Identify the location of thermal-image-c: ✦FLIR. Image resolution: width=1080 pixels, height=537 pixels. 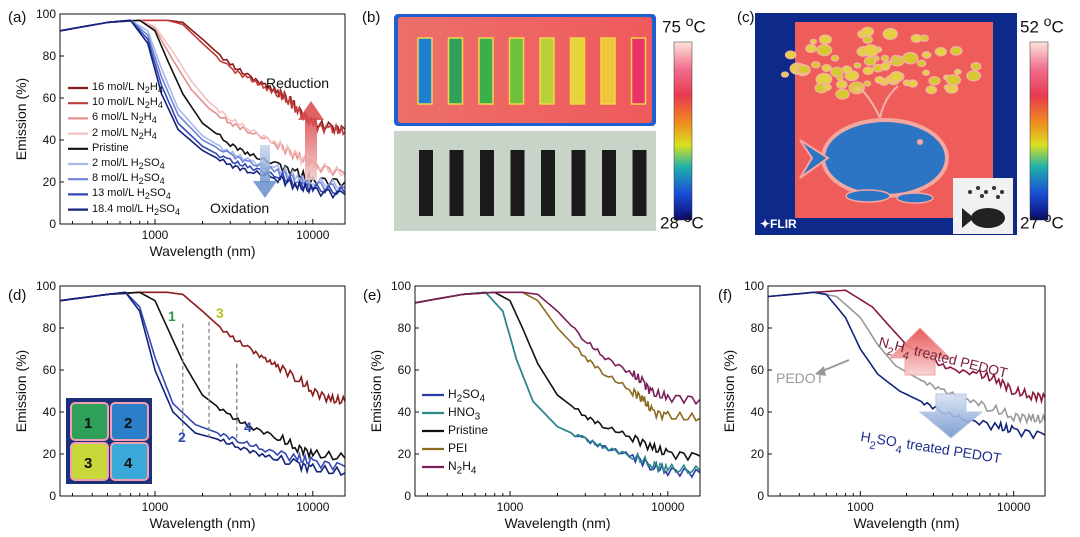
(886, 124).